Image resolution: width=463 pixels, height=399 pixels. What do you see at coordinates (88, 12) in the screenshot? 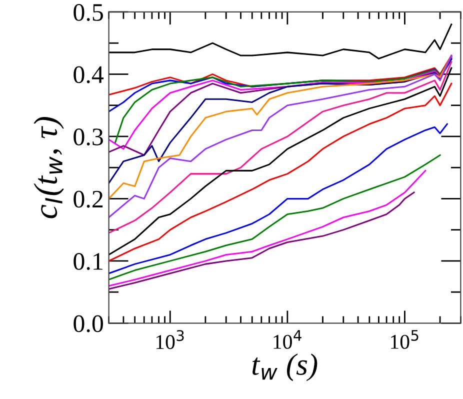
I see `y-tick-label: 0.5` at bounding box center [88, 12].